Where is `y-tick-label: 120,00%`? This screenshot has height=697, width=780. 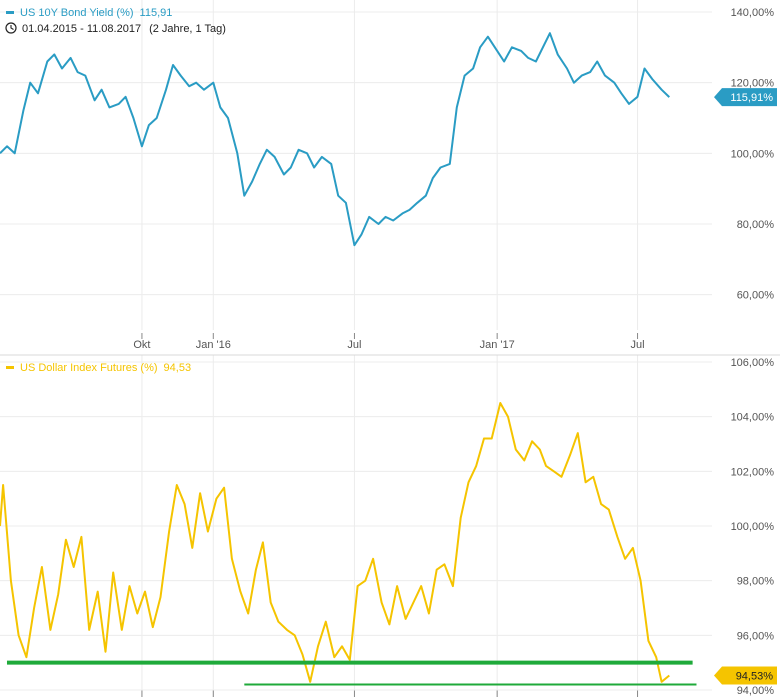 y-tick-label: 120,00% is located at coordinates (753, 84).